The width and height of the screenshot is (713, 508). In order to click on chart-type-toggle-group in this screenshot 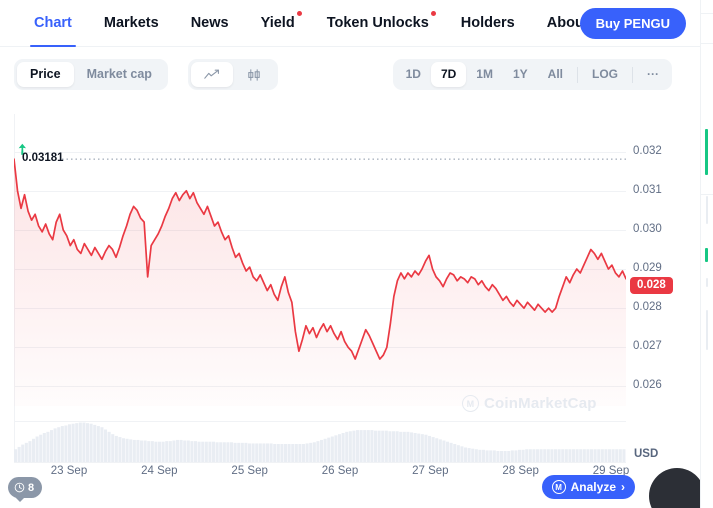, I will do `click(233, 74)`.